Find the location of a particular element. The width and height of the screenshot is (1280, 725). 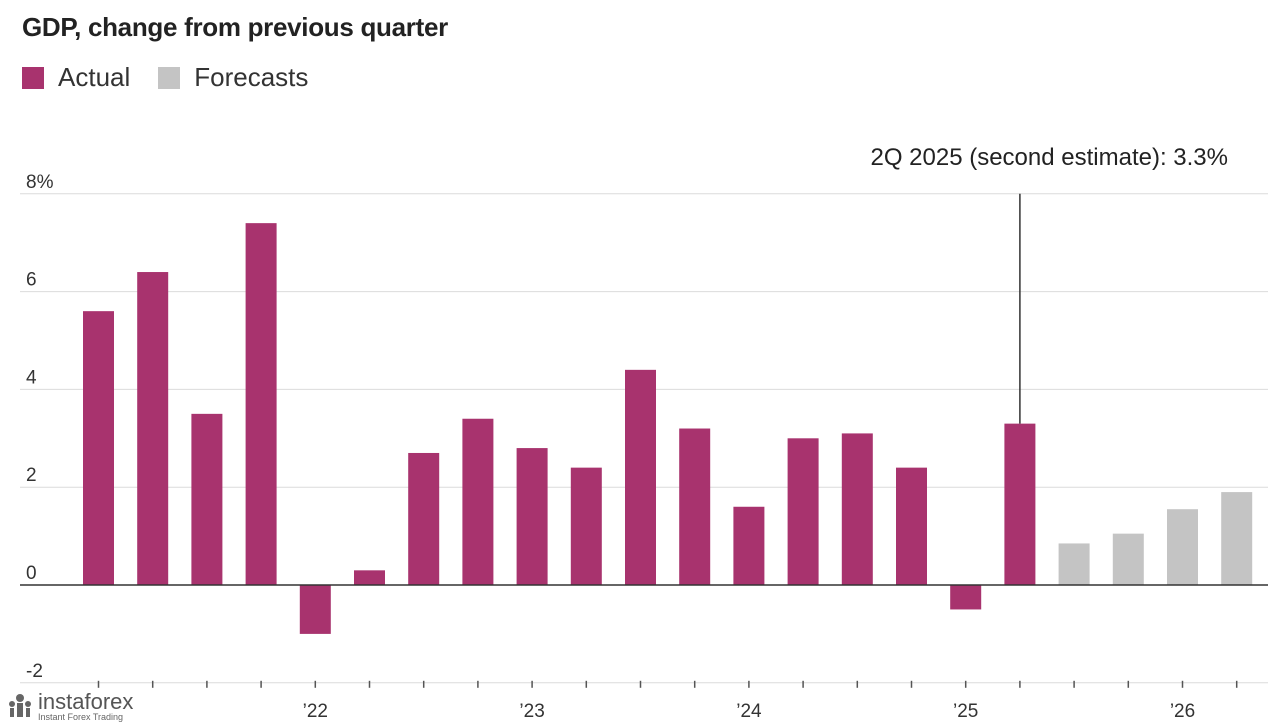

y-tick-label: 4 is located at coordinates (31, 377).